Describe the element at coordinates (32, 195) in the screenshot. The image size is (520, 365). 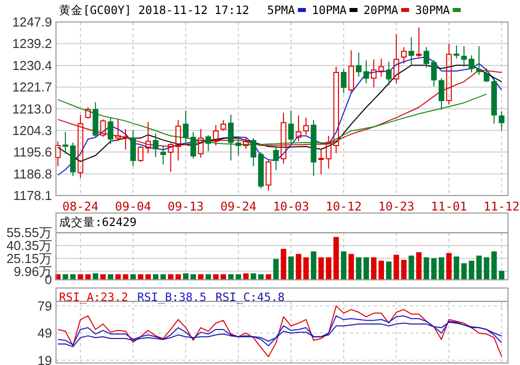
I see `y-tick-label: 1178.1` at that location.